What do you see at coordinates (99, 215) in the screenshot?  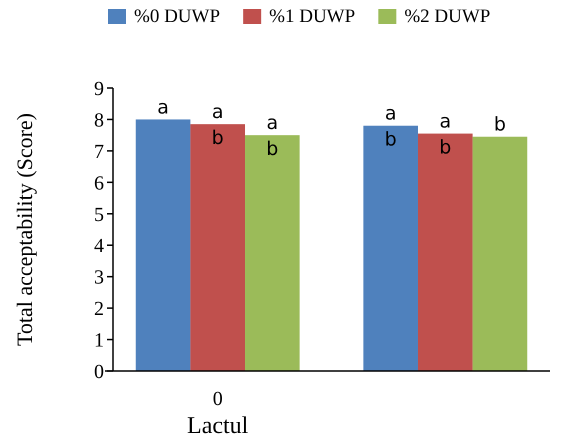 I see `y-tick-label: 5` at bounding box center [99, 215].